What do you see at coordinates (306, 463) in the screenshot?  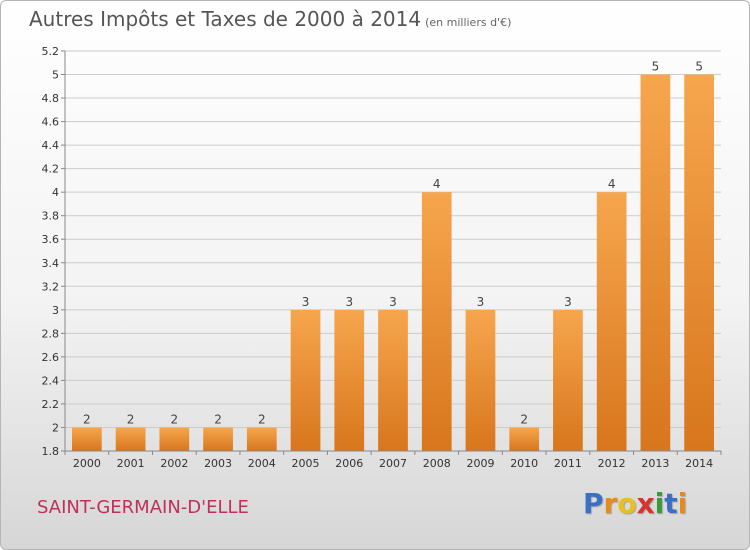 I see `x-tick-label: 2005` at bounding box center [306, 463].